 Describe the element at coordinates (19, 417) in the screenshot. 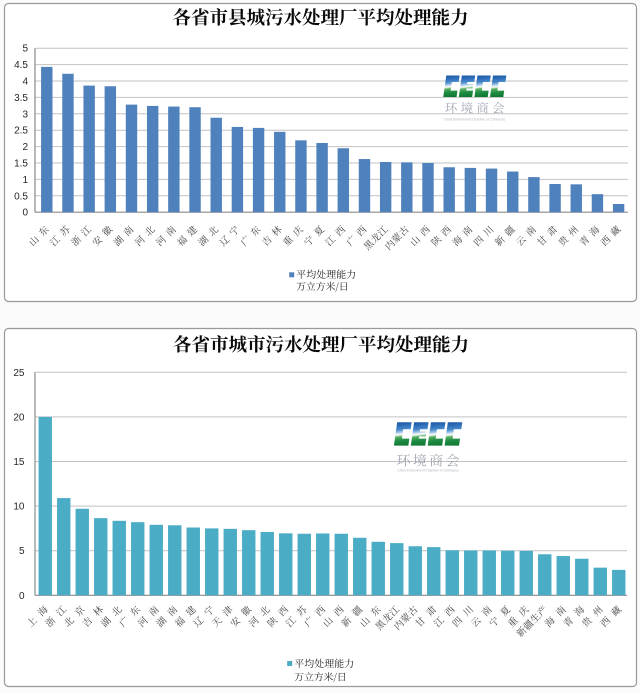

I see `svg-text: 20` at that location.